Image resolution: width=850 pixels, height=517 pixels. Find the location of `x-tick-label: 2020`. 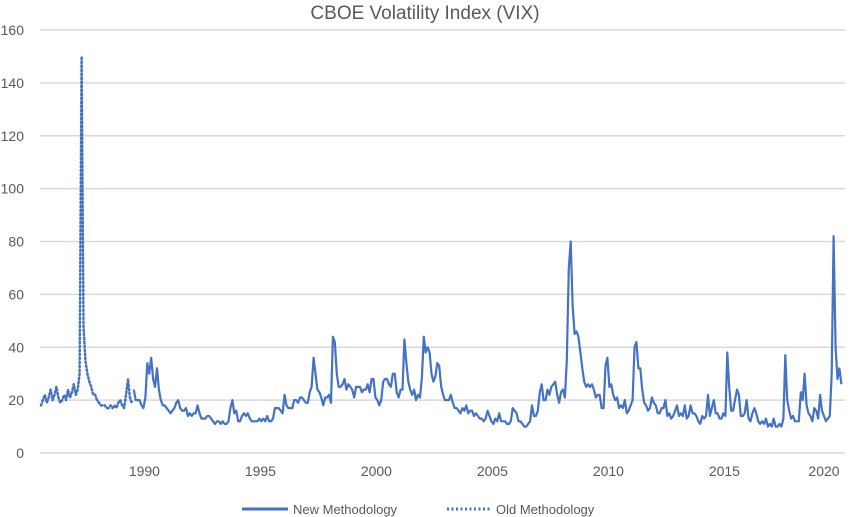

x-tick-label: 2020 is located at coordinates (823, 471).